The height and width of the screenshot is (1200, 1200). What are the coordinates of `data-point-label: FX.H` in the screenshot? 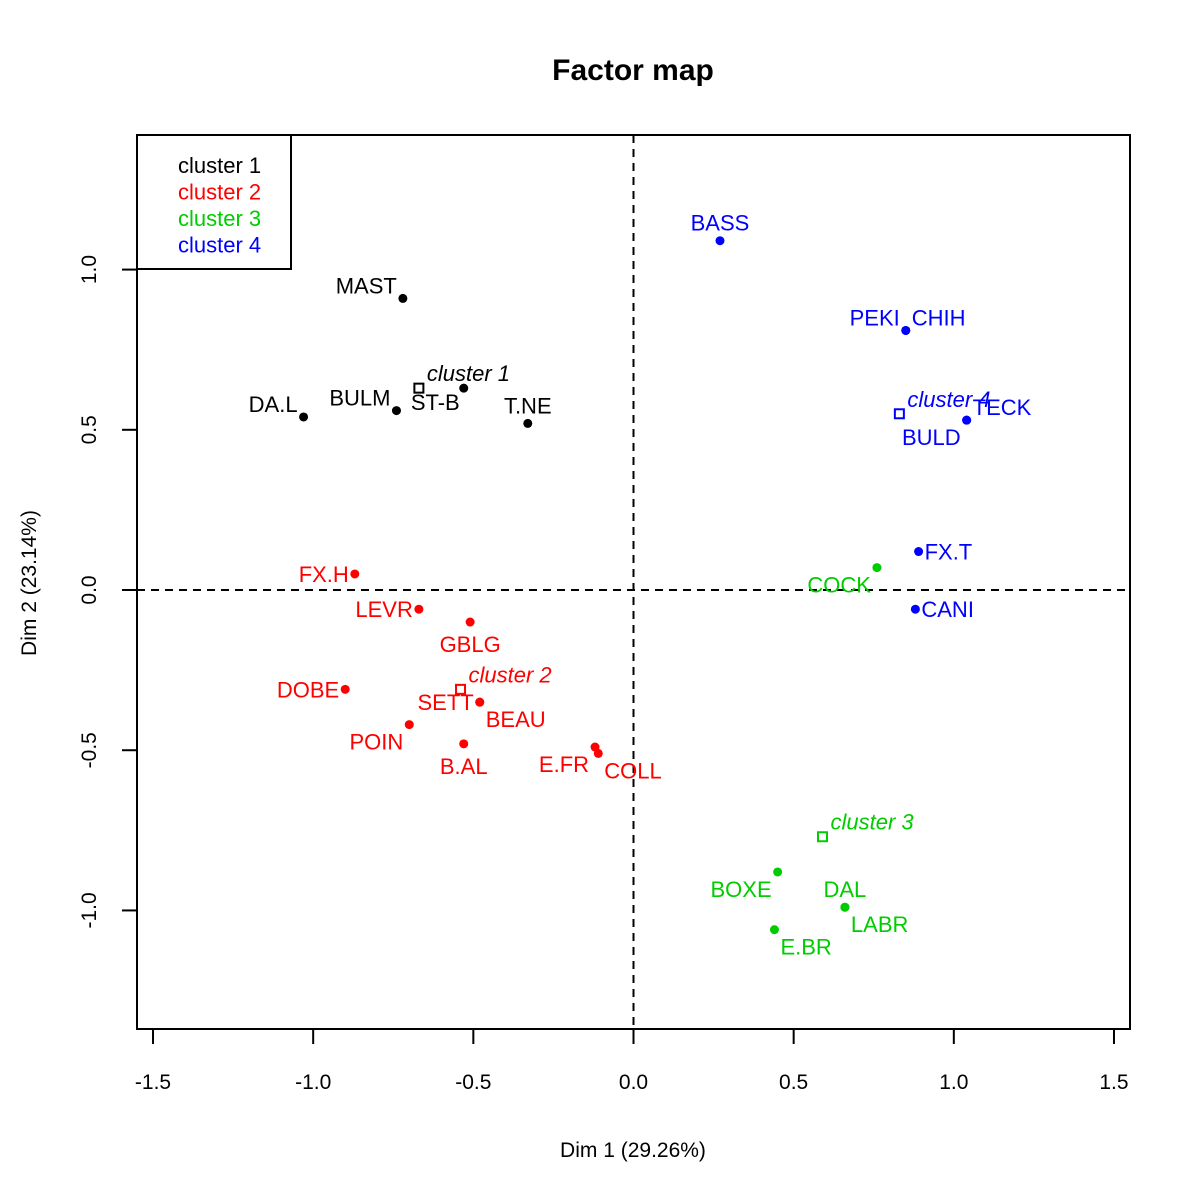 It's located at (324, 574).